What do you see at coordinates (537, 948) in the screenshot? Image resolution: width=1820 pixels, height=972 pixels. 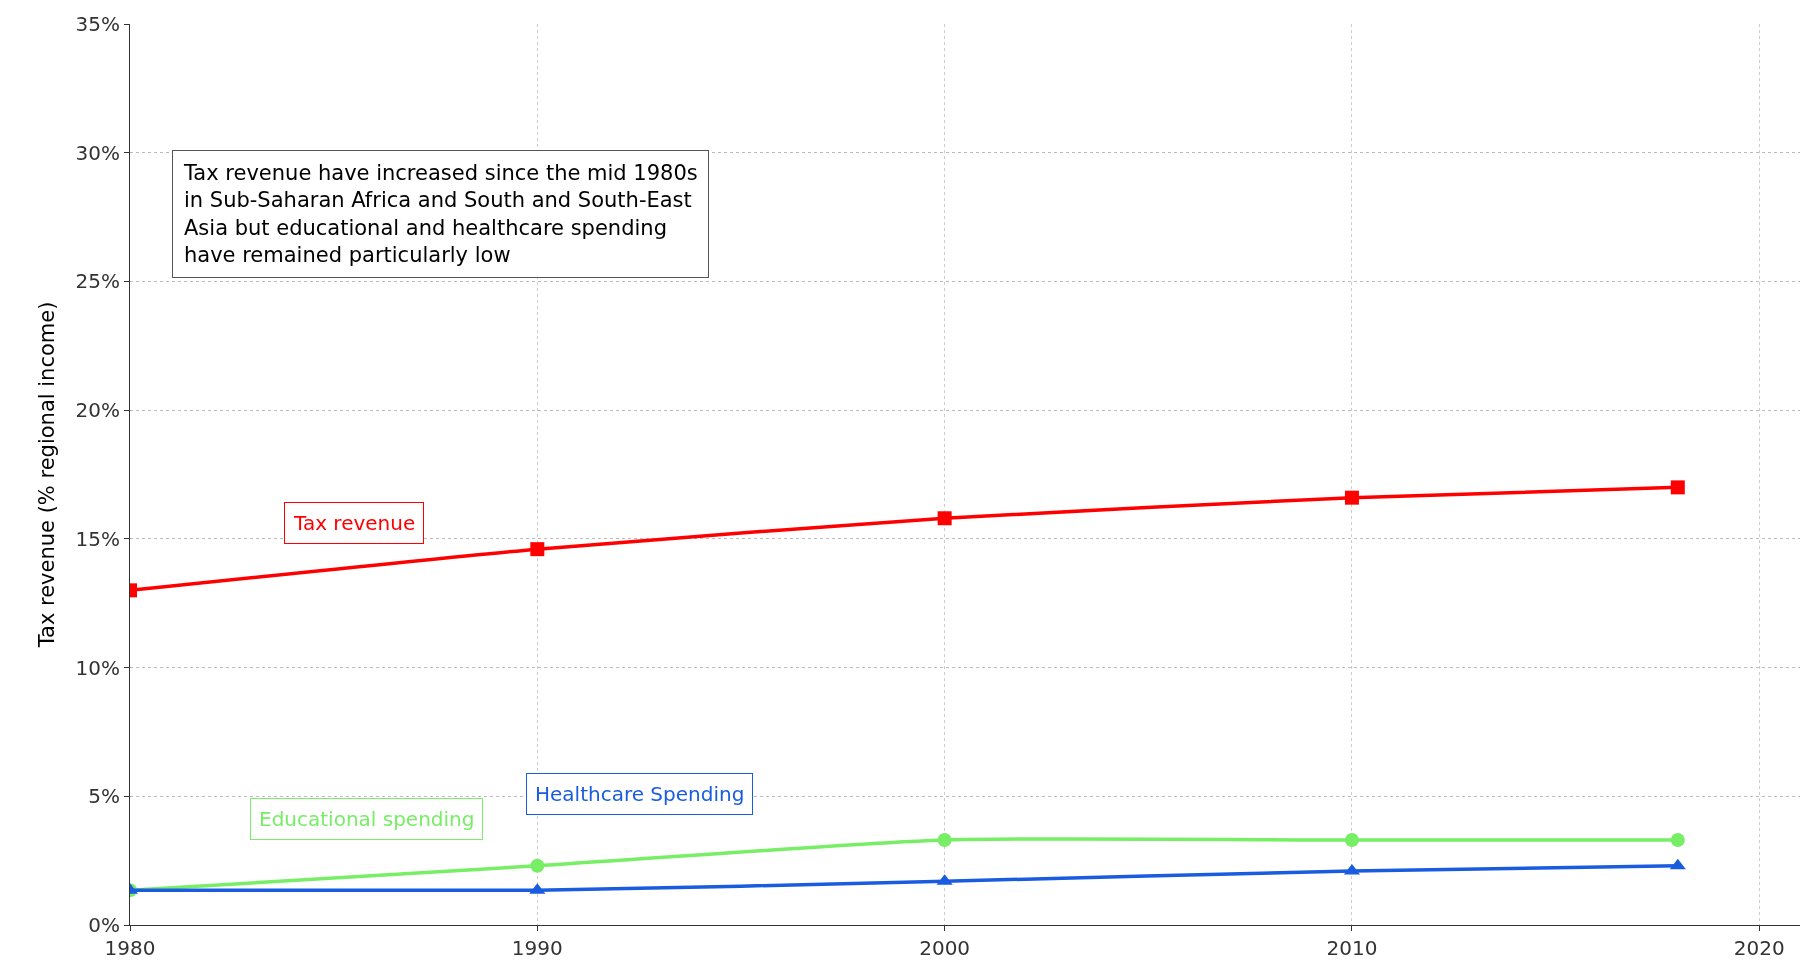 I see `x-tick-label: 1990` at bounding box center [537, 948].